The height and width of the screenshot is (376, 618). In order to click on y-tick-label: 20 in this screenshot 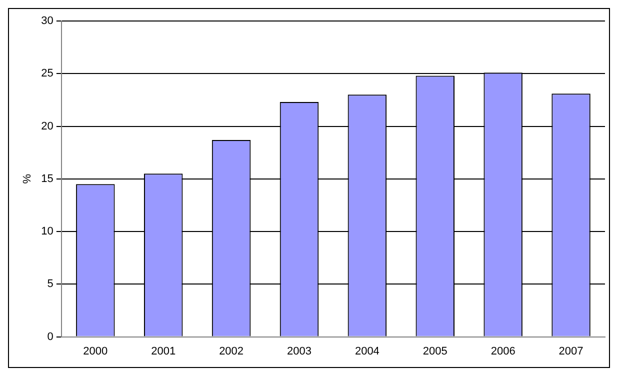, I will do `click(47, 126)`.